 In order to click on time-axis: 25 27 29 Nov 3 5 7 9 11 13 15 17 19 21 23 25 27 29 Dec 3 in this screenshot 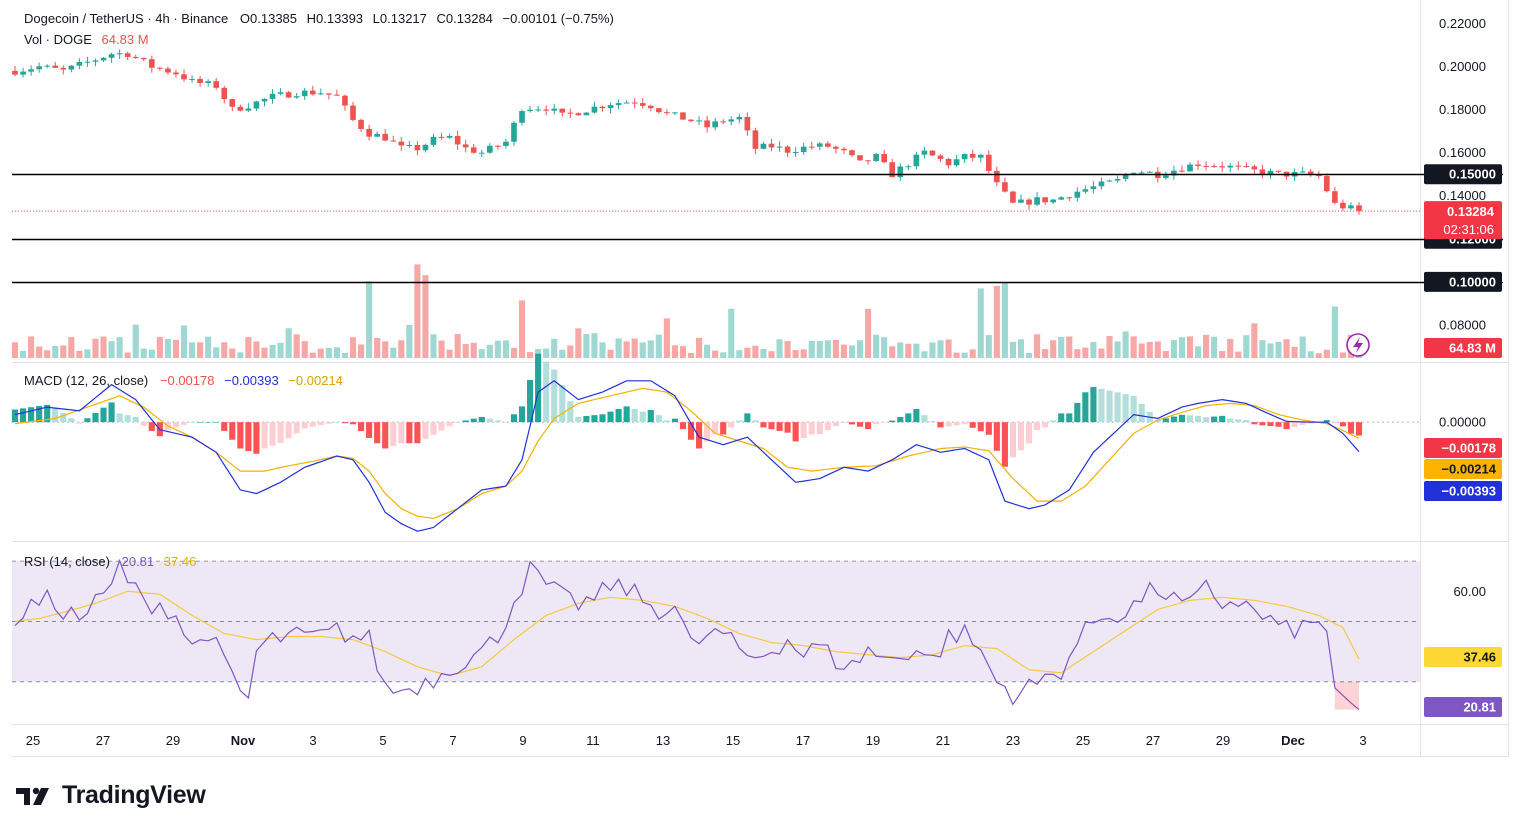, I will do `click(696, 740)`.